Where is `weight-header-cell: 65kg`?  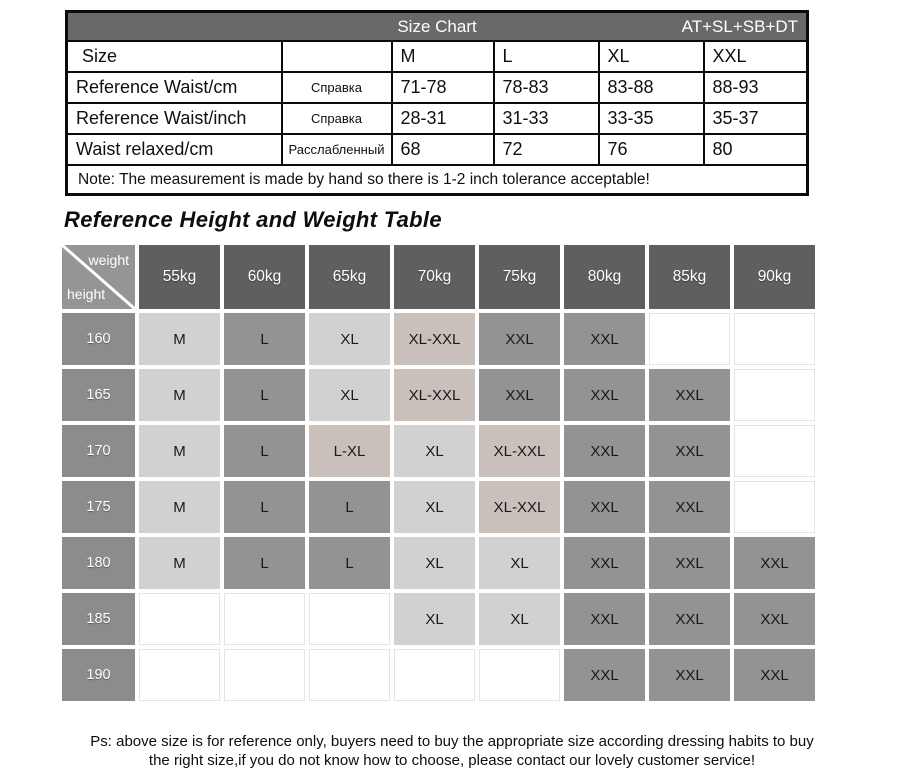 weight-header-cell: 65kg is located at coordinates (349, 277).